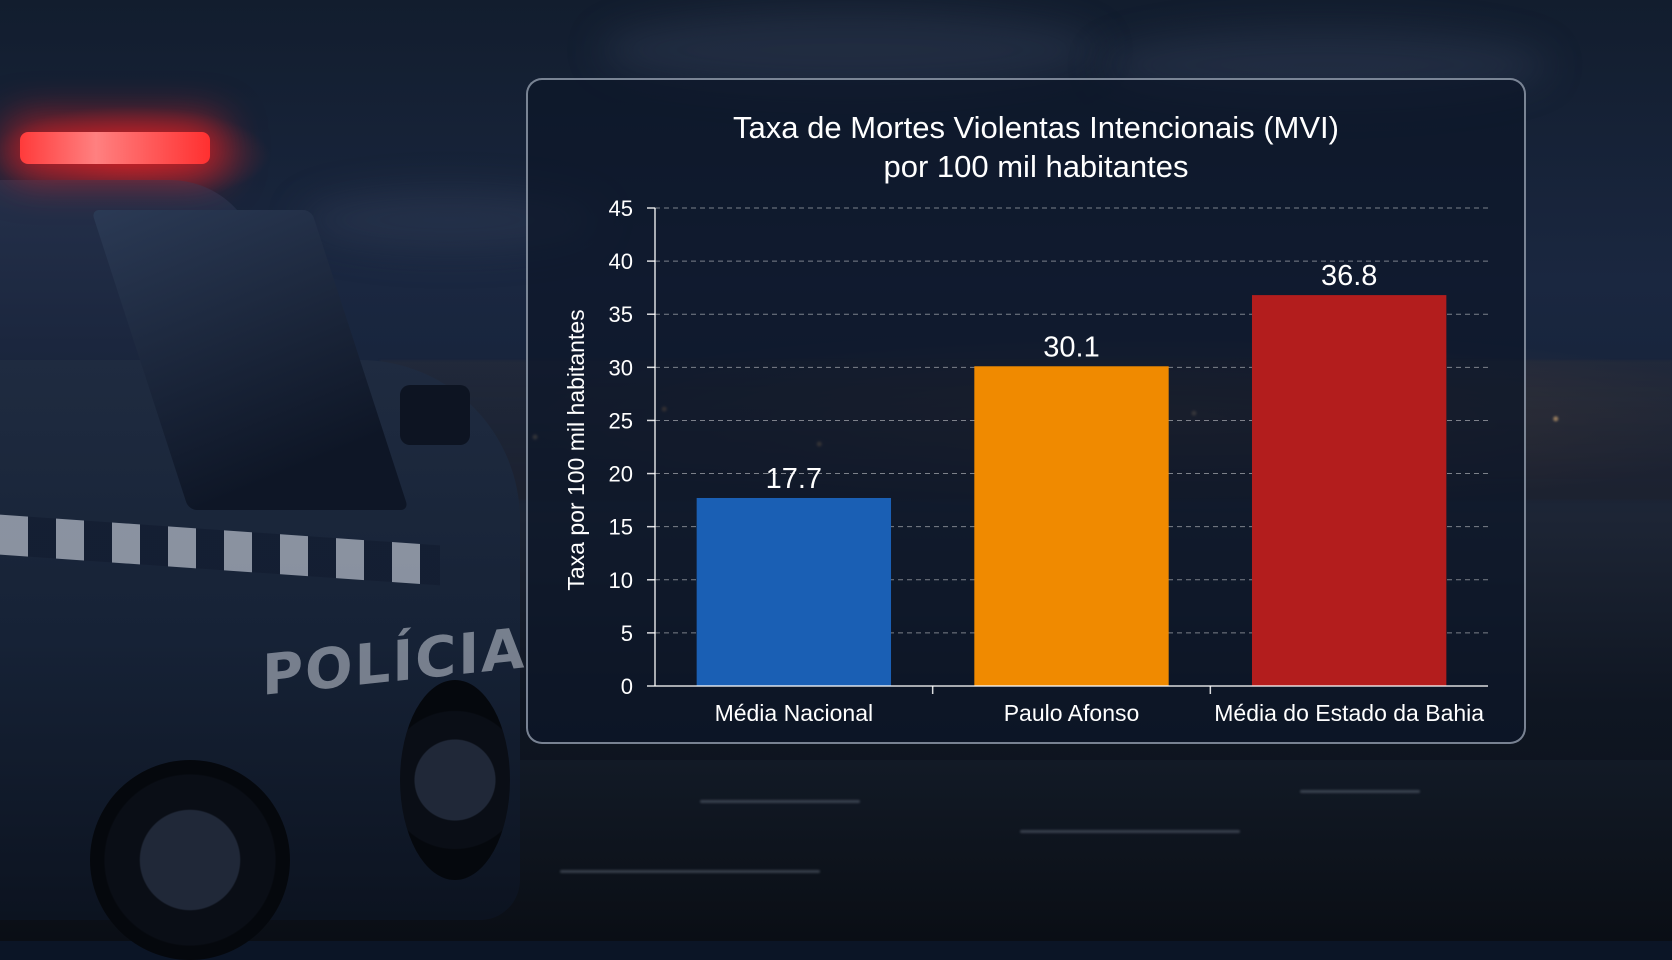 This screenshot has width=1672, height=960. What do you see at coordinates (850, 50) in the screenshot?
I see `cloud` at bounding box center [850, 50].